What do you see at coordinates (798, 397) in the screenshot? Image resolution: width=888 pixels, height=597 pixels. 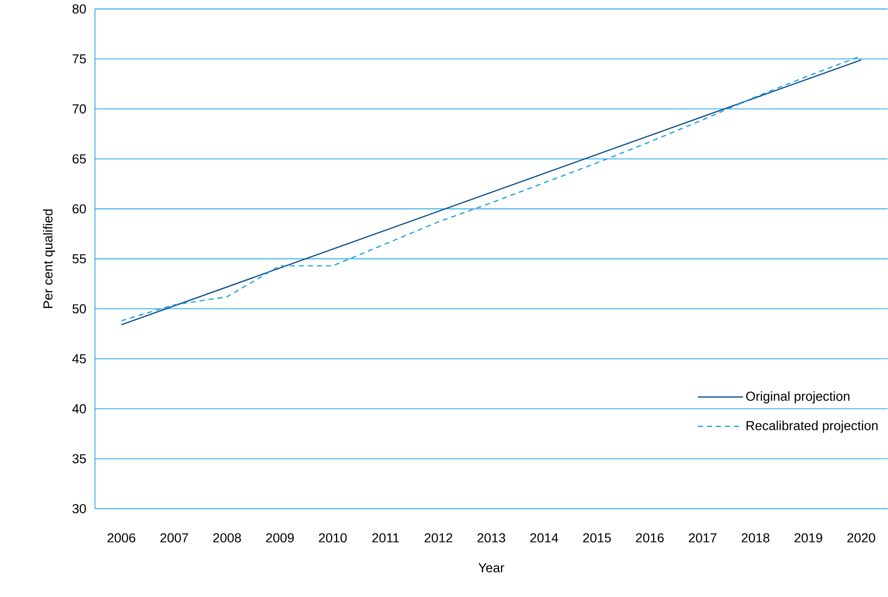 I see `legend-label: Original projection` at bounding box center [798, 397].